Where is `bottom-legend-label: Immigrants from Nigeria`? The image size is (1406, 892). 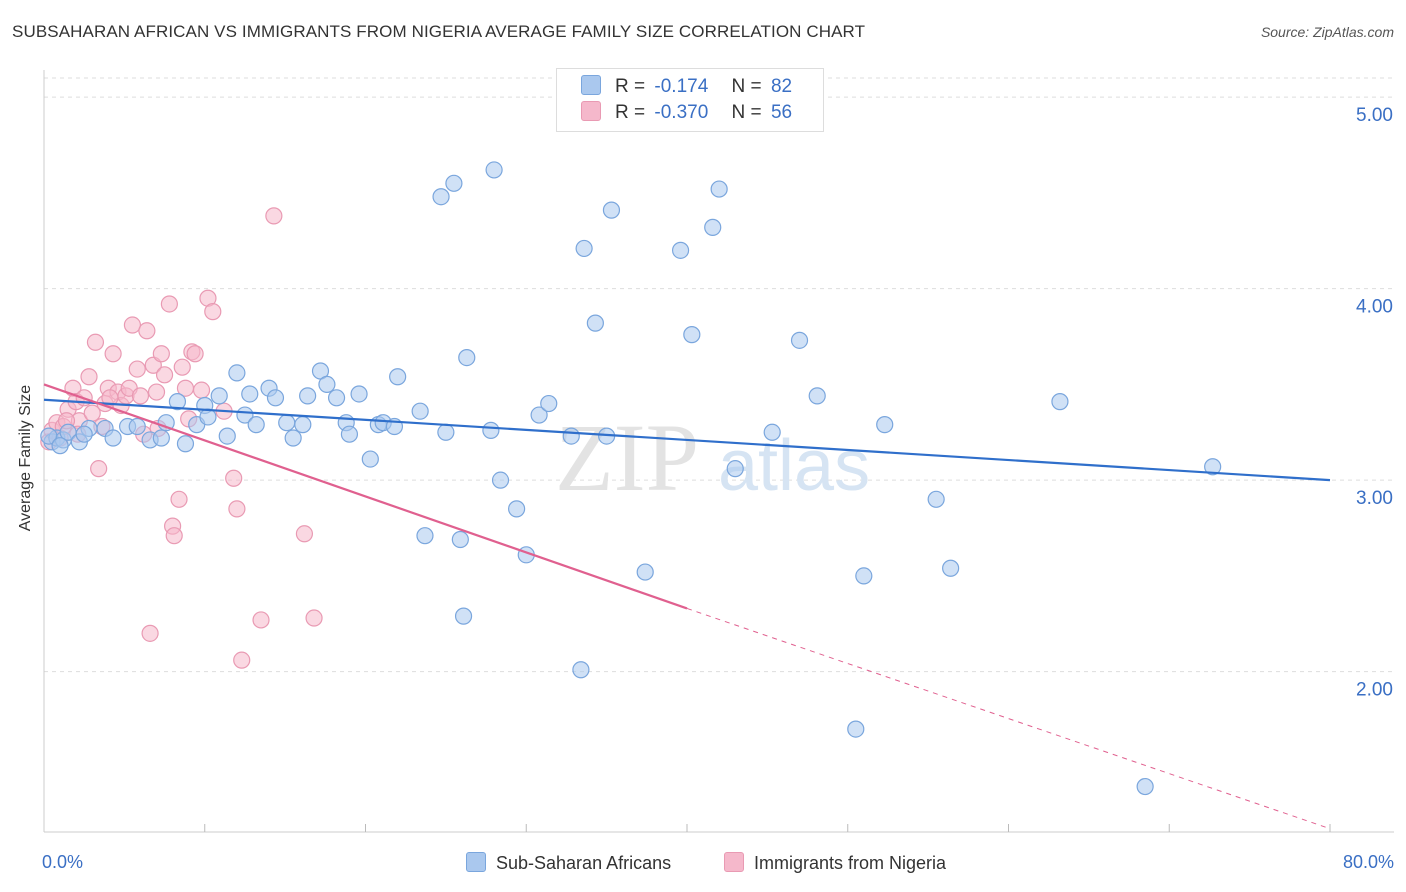 bottom-legend-label: Immigrants from Nigeria is located at coordinates (850, 863).